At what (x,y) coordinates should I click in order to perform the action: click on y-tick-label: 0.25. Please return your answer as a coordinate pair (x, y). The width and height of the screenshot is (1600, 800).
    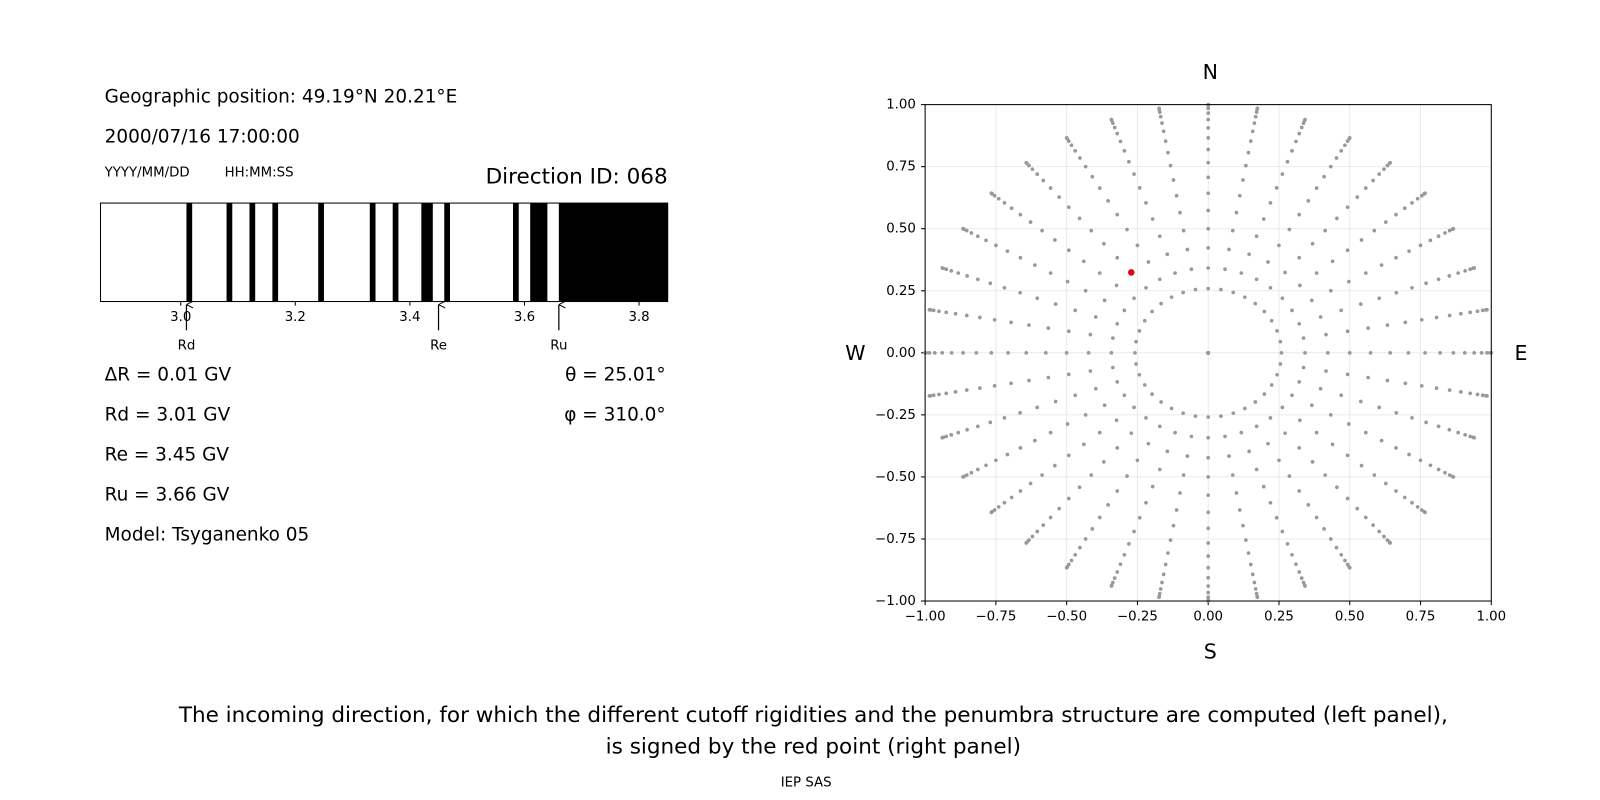
    Looking at the image, I should click on (901, 291).